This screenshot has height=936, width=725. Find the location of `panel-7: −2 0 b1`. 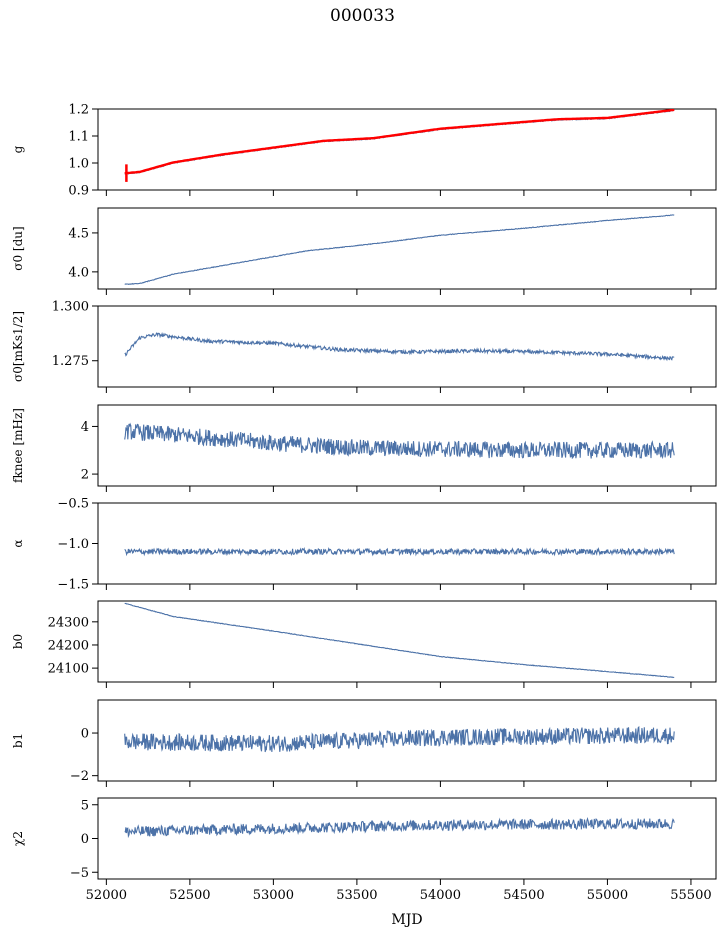

panel-7: −2 0 b1 is located at coordinates (364, 743).